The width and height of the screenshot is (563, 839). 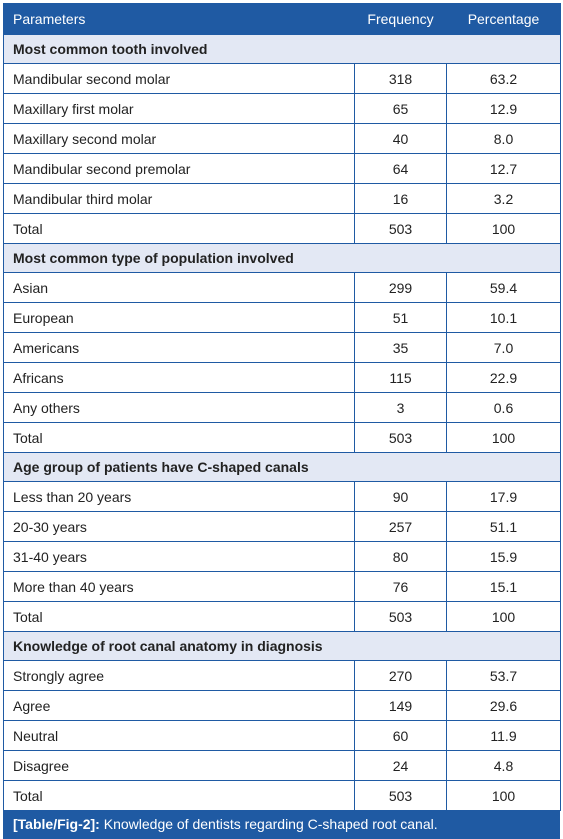 I want to click on frequency-cell: 24, so click(x=400, y=765).